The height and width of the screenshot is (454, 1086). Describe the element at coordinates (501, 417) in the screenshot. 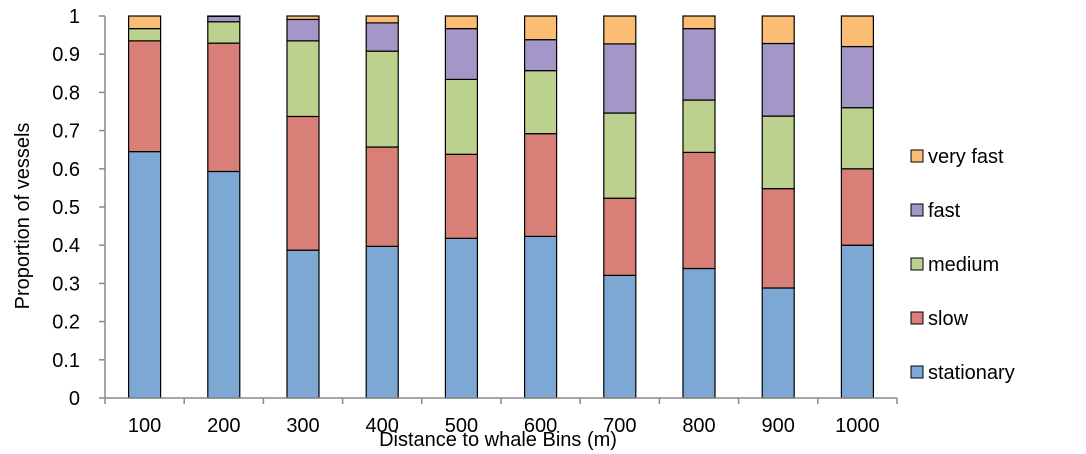

I see `x-ticks-group: 100 200 300 400 500 600 700 800 900 1000` at that location.